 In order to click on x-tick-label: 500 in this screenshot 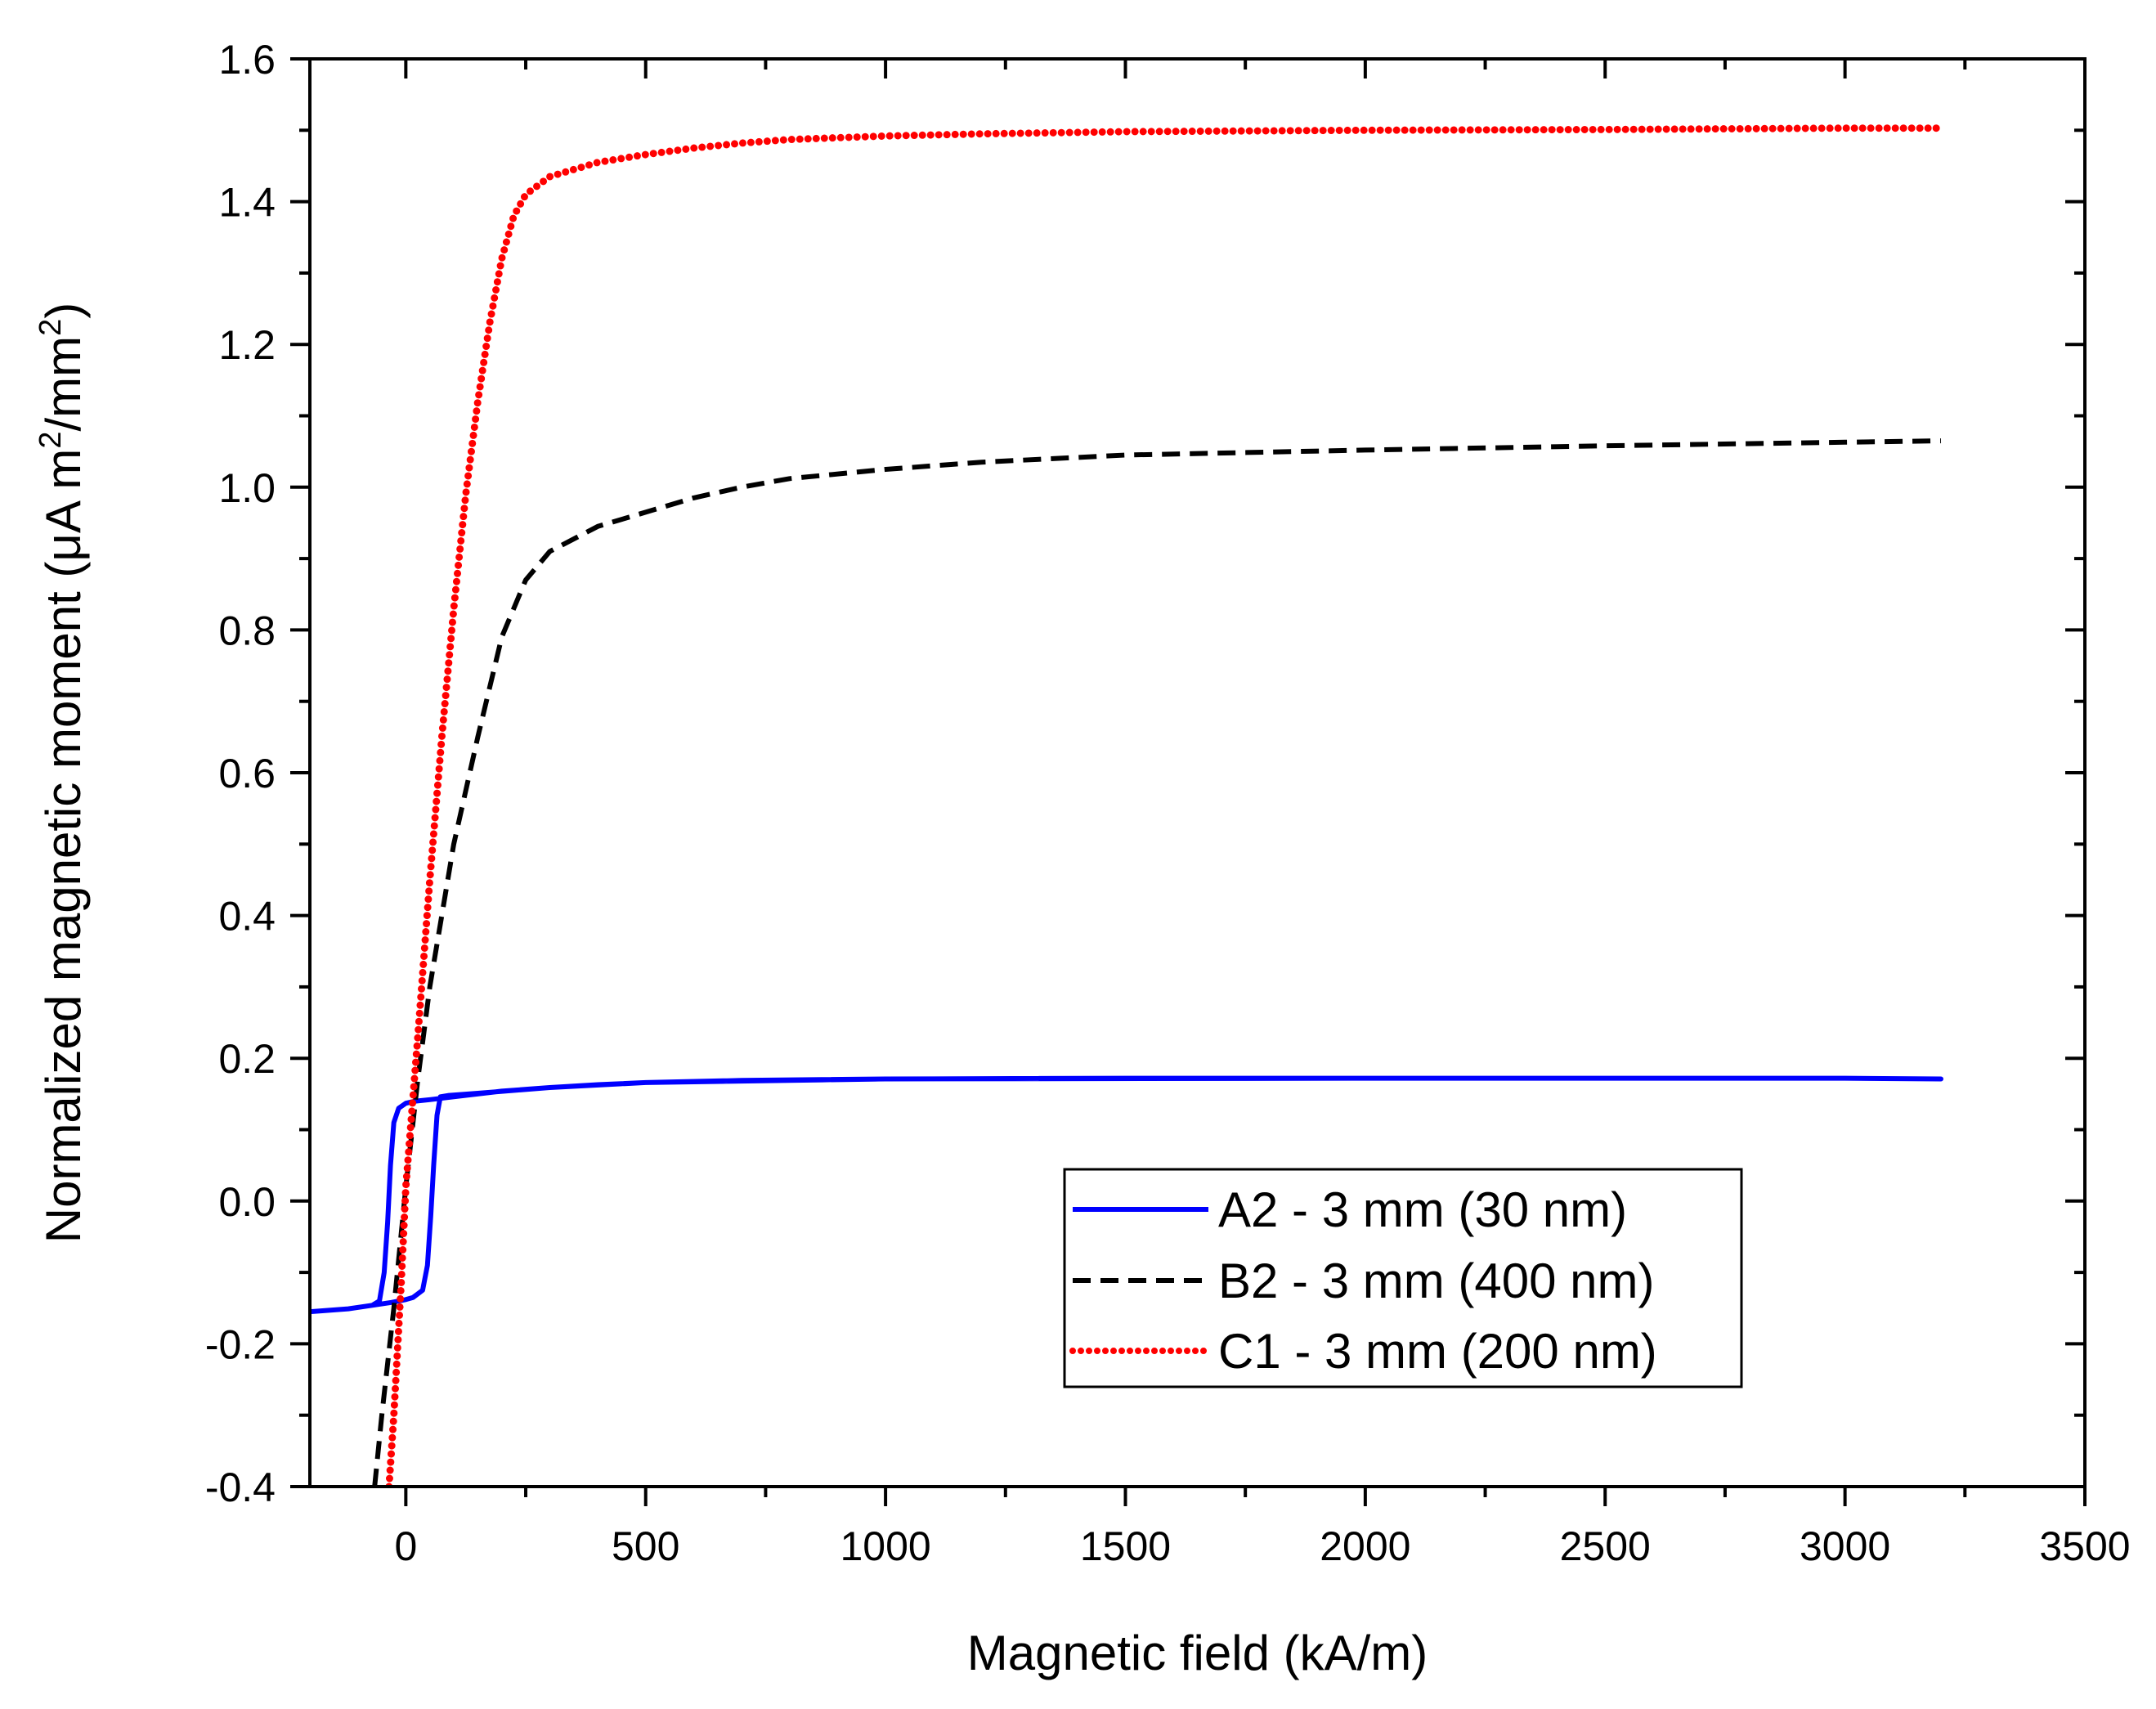, I will do `click(645, 1546)`.